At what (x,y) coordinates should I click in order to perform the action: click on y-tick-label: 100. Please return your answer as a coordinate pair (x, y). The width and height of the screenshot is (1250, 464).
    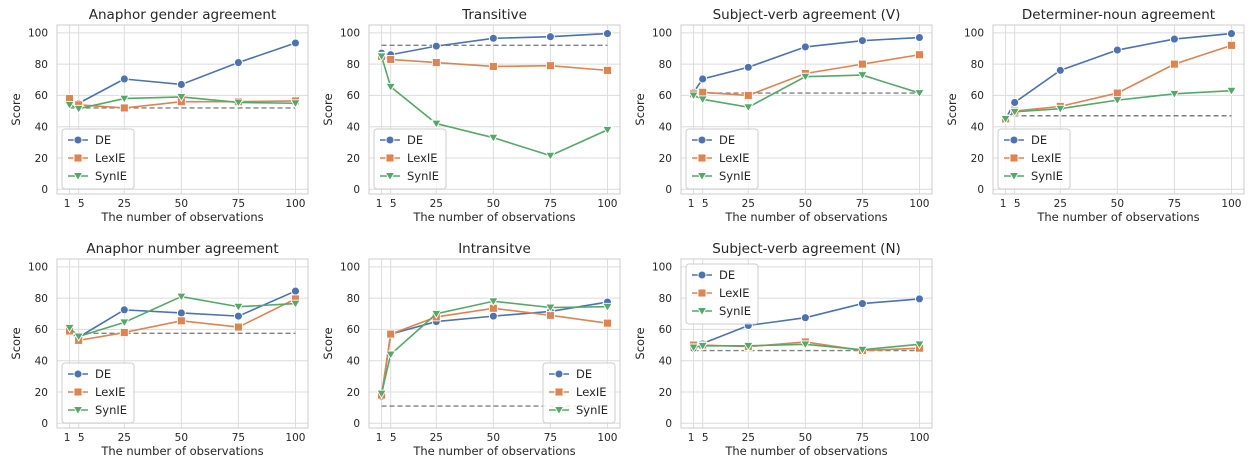
    Looking at the image, I should click on (350, 268).